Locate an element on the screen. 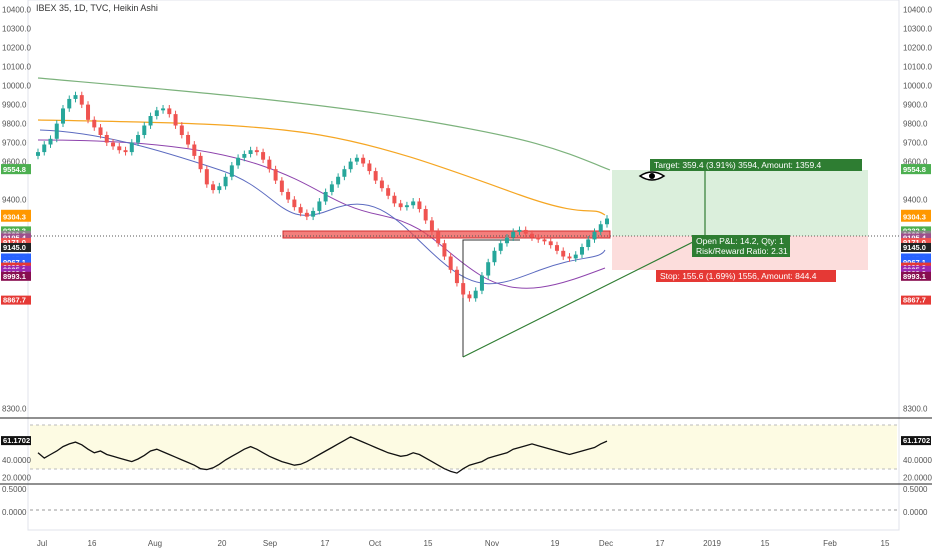 The image size is (932, 550). time-axis-label: 19 is located at coordinates (555, 543).